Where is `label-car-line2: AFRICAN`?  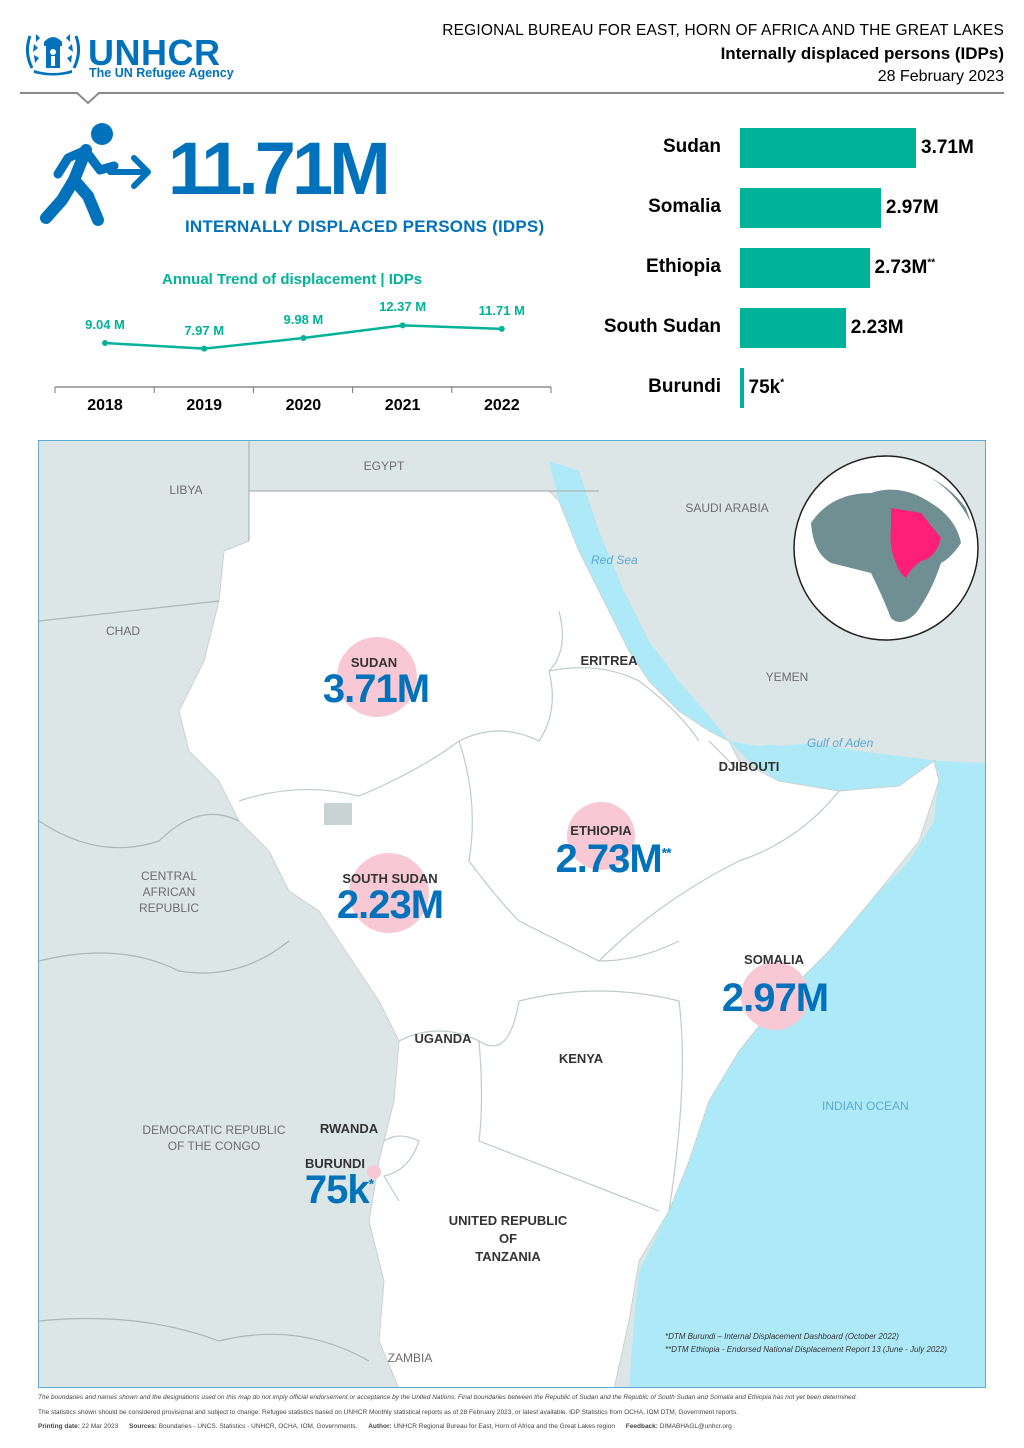 label-car-line2: AFRICAN is located at coordinates (169, 892).